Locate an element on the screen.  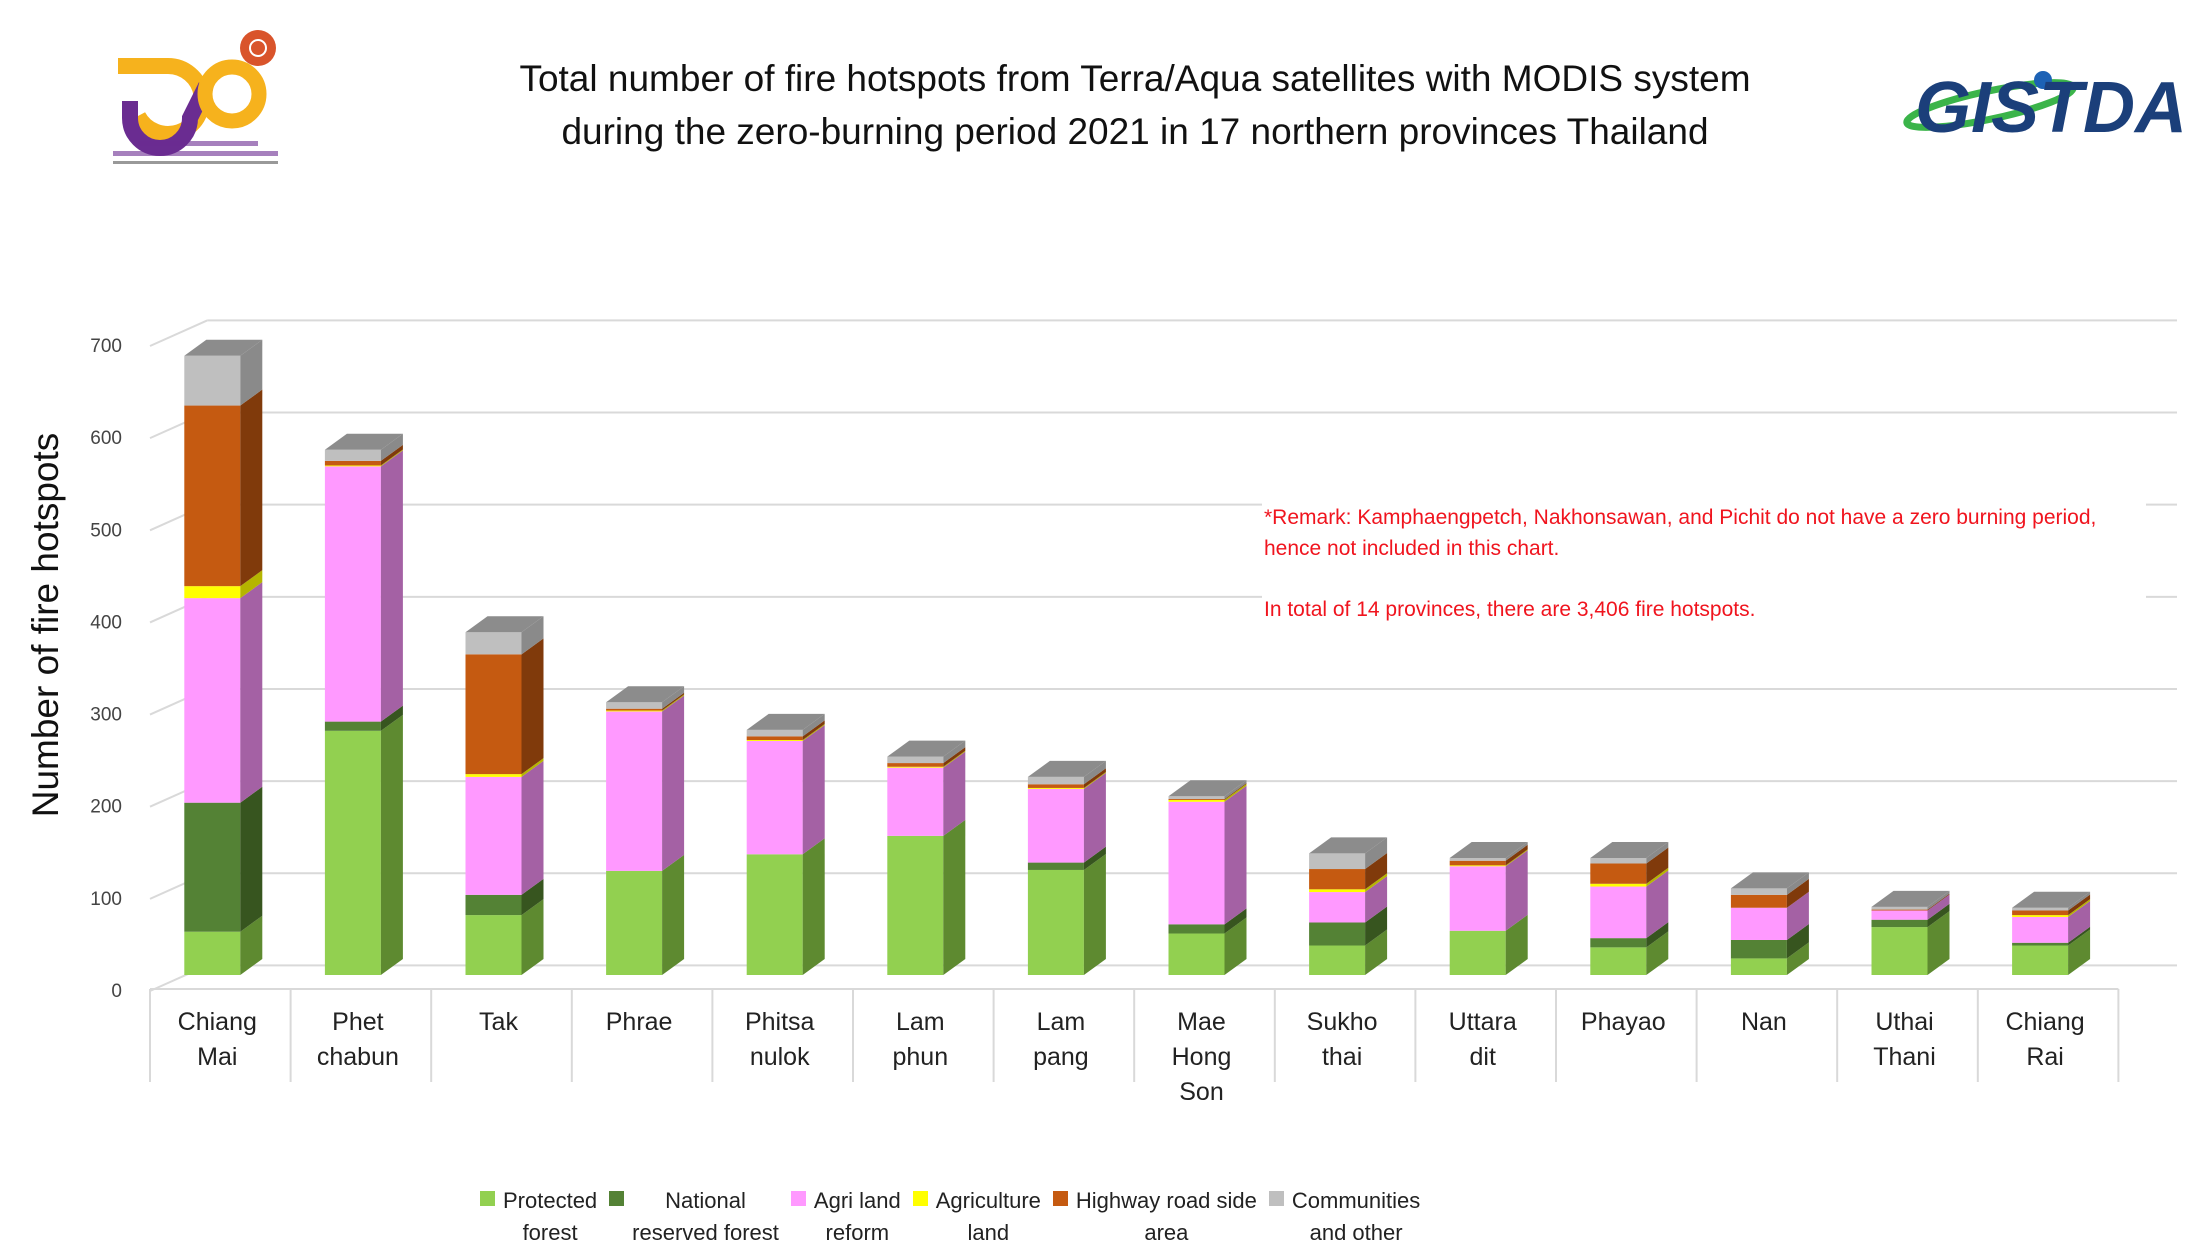
x-tick-label: Phrae is located at coordinates (639, 1022).